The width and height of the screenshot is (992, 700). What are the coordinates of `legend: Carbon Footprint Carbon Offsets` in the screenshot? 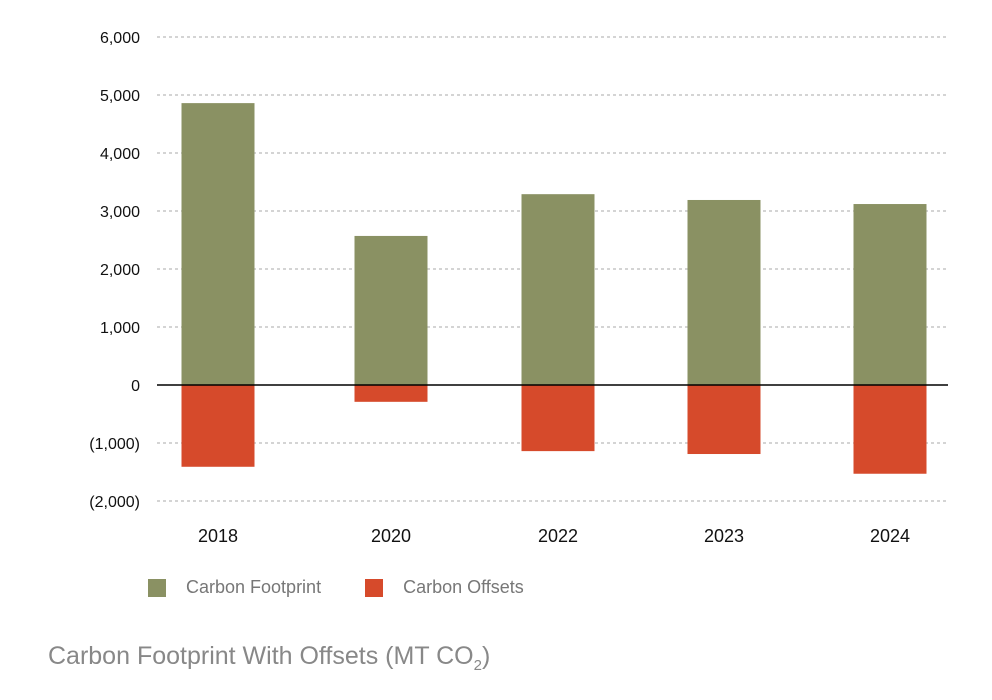 It's located at (336, 587).